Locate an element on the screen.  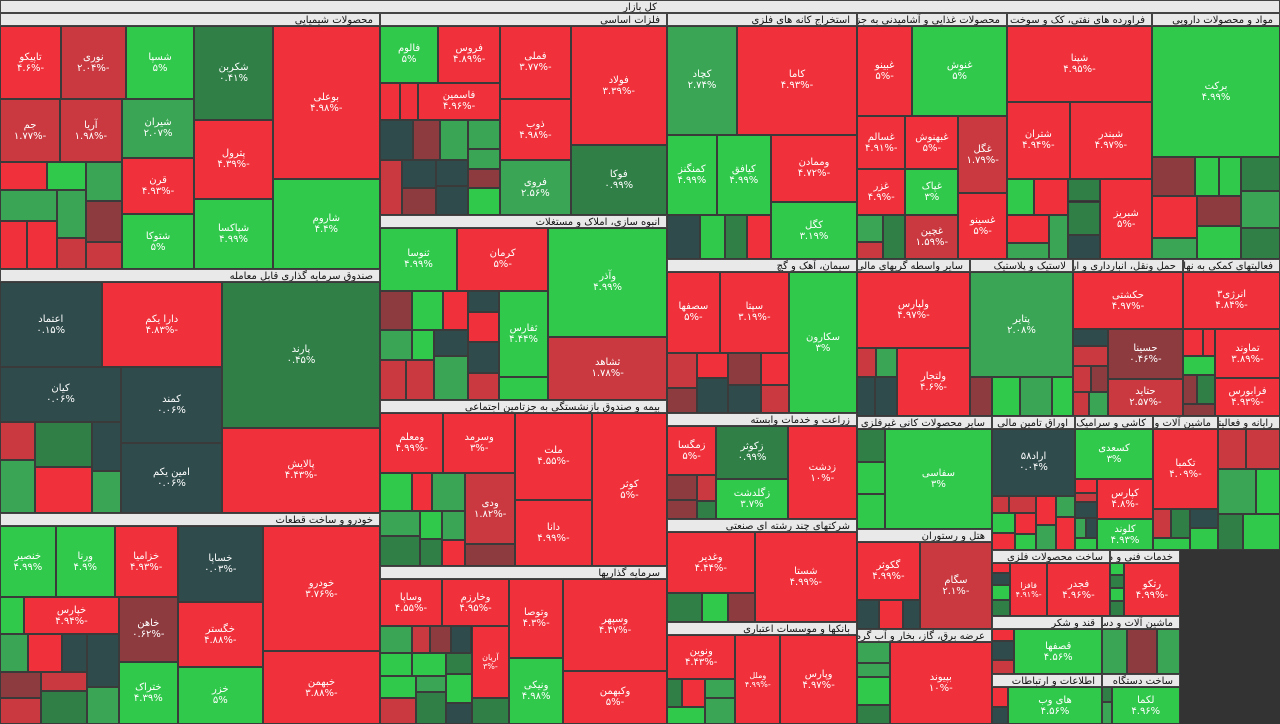
stock-tile: شسپا ۵% is located at coordinates (160, 63).